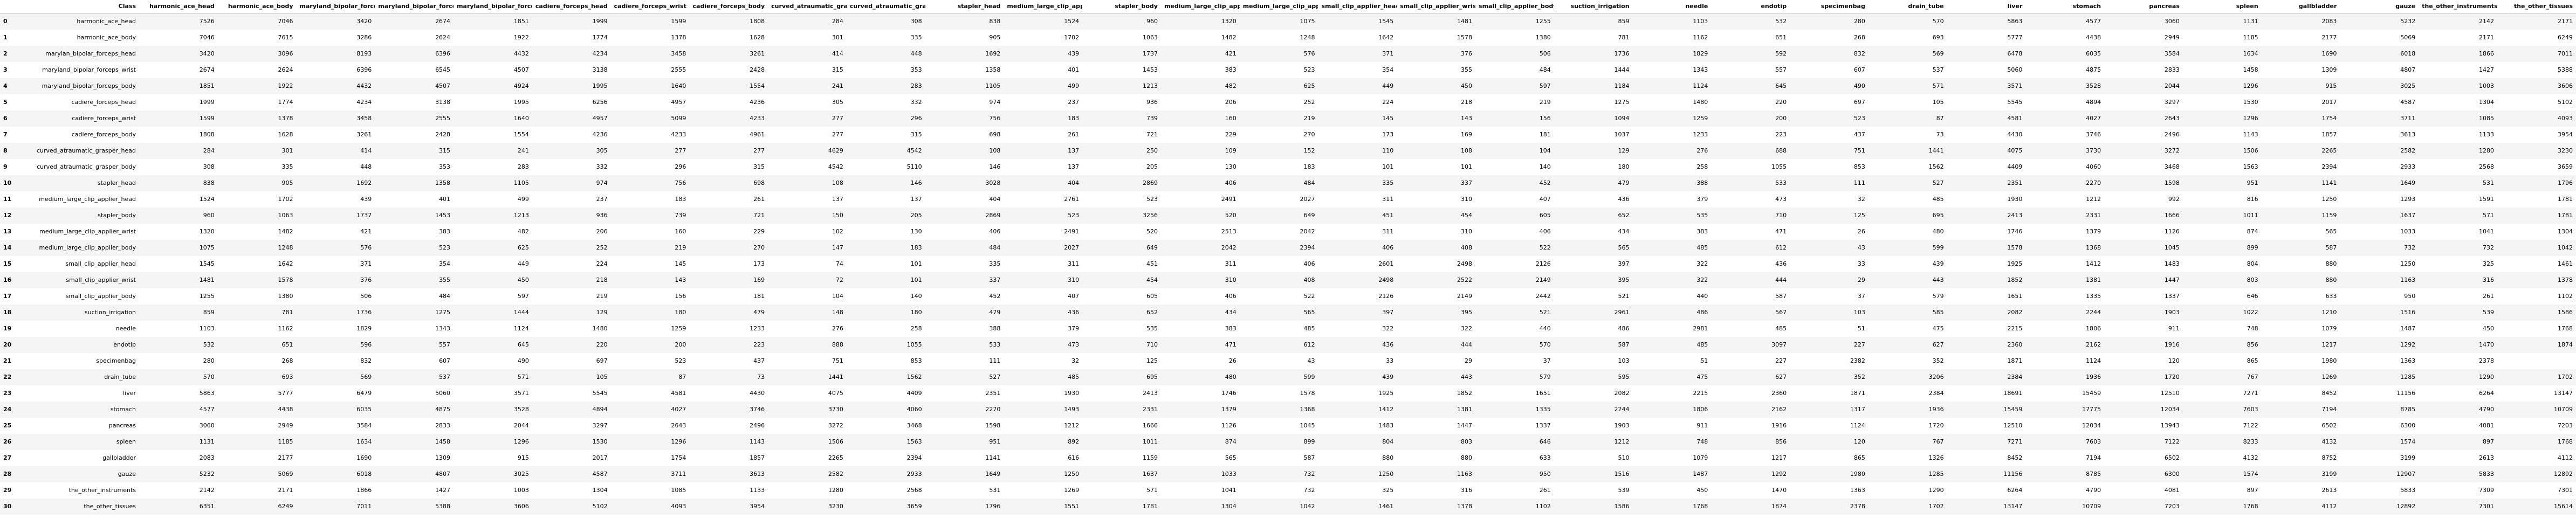 This screenshot has width=2576, height=519. What do you see at coordinates (838, 21) in the screenshot?
I see `table-cell: 284` at bounding box center [838, 21].